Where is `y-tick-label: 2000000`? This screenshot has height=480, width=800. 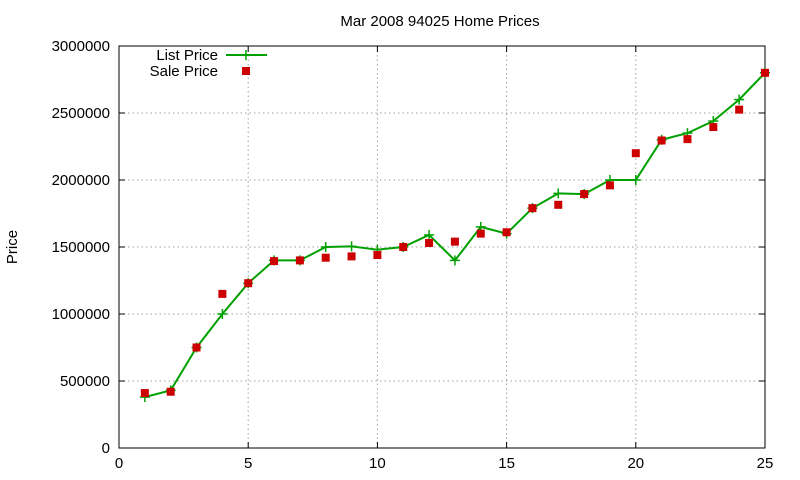 y-tick-label: 2000000 is located at coordinates (81, 180).